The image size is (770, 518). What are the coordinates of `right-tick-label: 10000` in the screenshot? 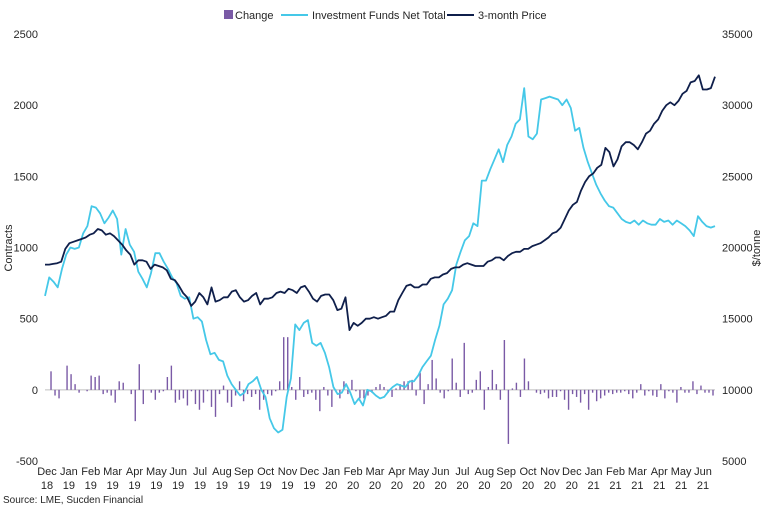 It's located at (737, 391).